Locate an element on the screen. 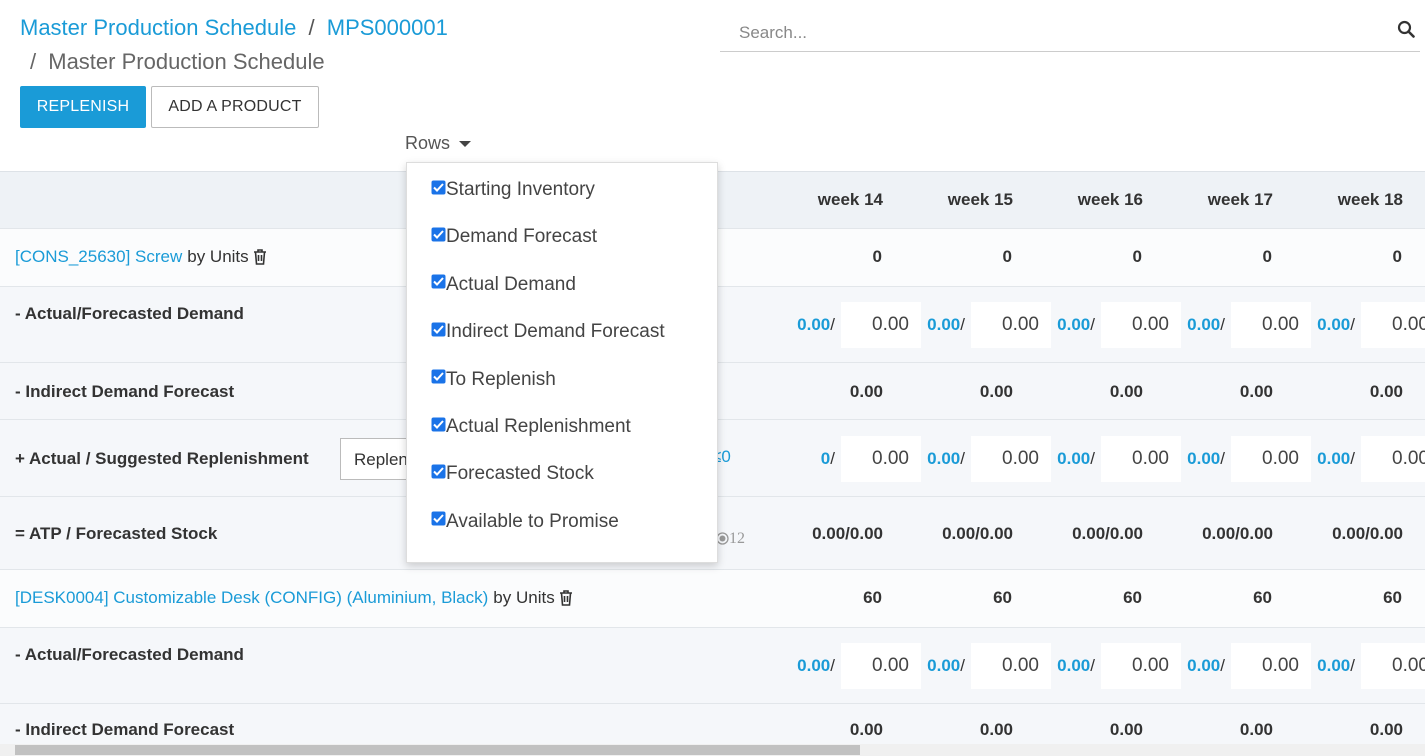 This screenshot has width=1425, height=756. row-label: + Actual / Suggested Replenishment is located at coordinates (162, 458).